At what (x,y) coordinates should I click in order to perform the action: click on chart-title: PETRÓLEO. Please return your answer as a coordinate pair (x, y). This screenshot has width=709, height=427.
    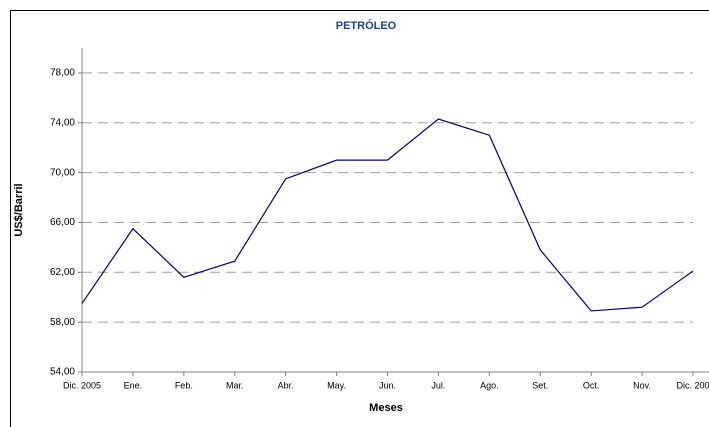
    Looking at the image, I should click on (366, 25).